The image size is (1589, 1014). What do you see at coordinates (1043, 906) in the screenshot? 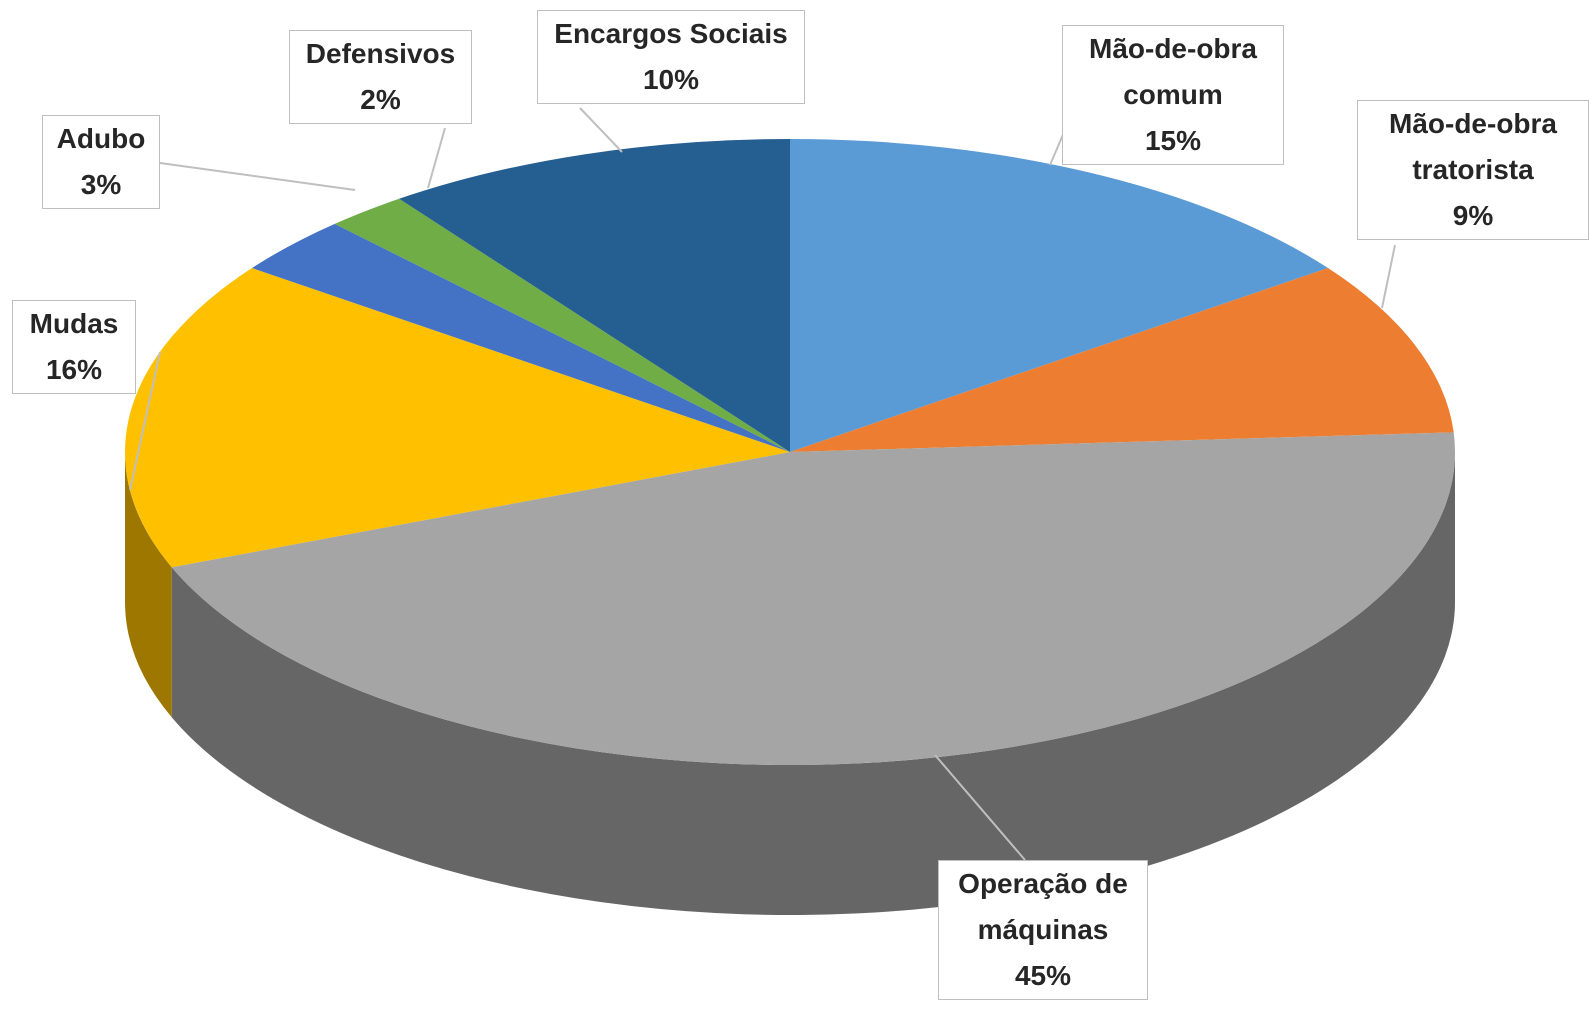
I see `label-category: Operação de máquinas` at bounding box center [1043, 906].